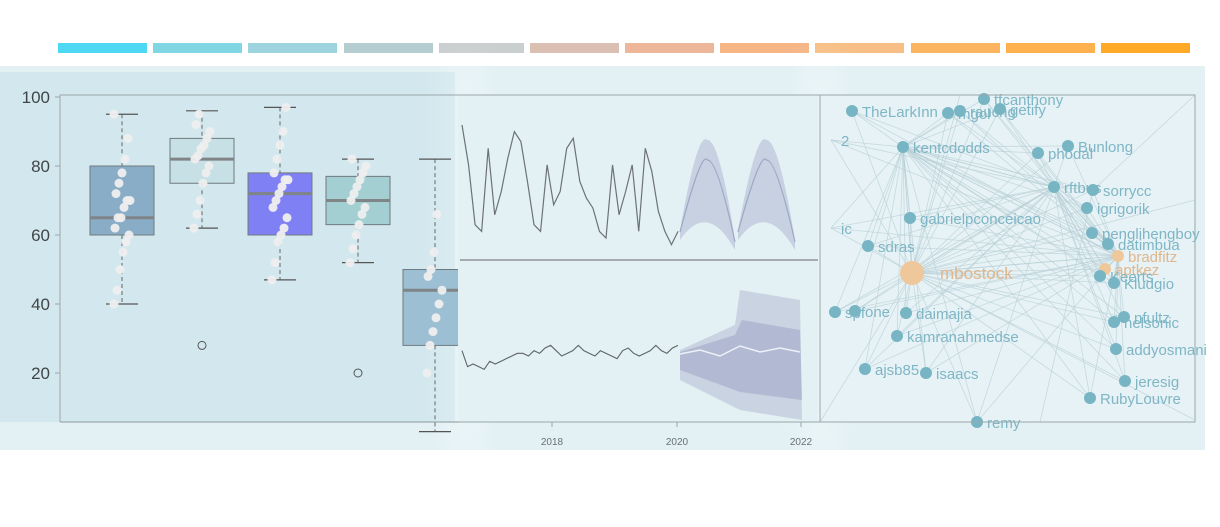 The height and width of the screenshot is (527, 1220). Describe the element at coordinates (1143, 234) in the screenshot. I see `network-node: penglihengboy` at that location.